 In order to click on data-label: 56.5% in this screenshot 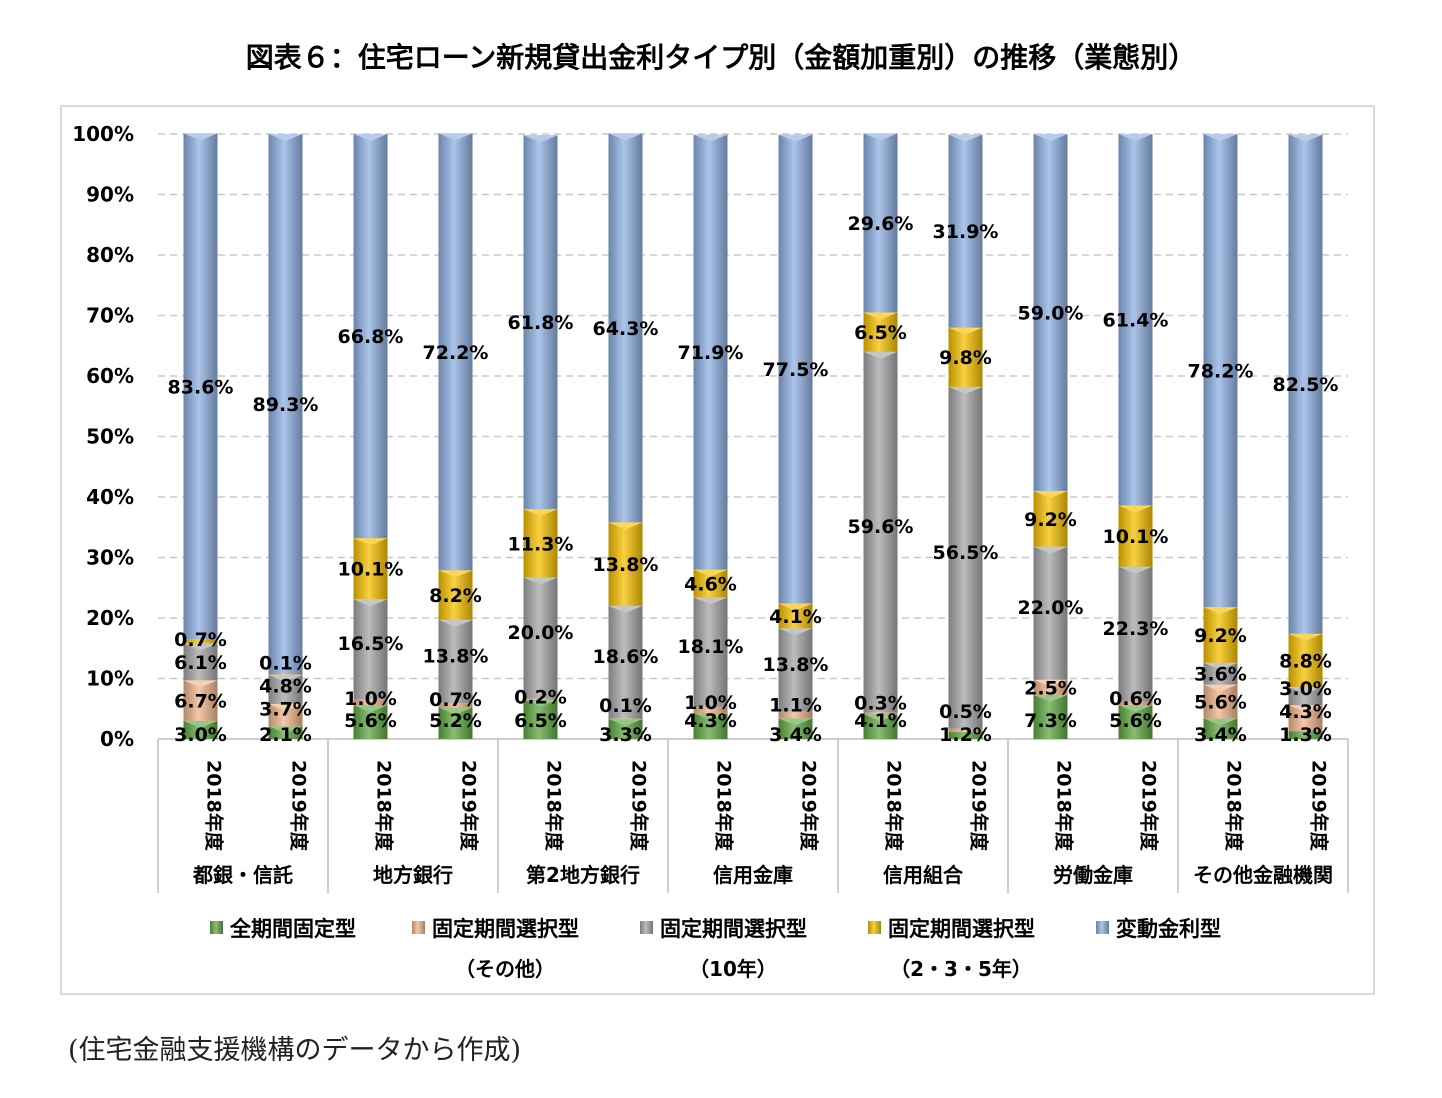, I will do `click(966, 553)`.